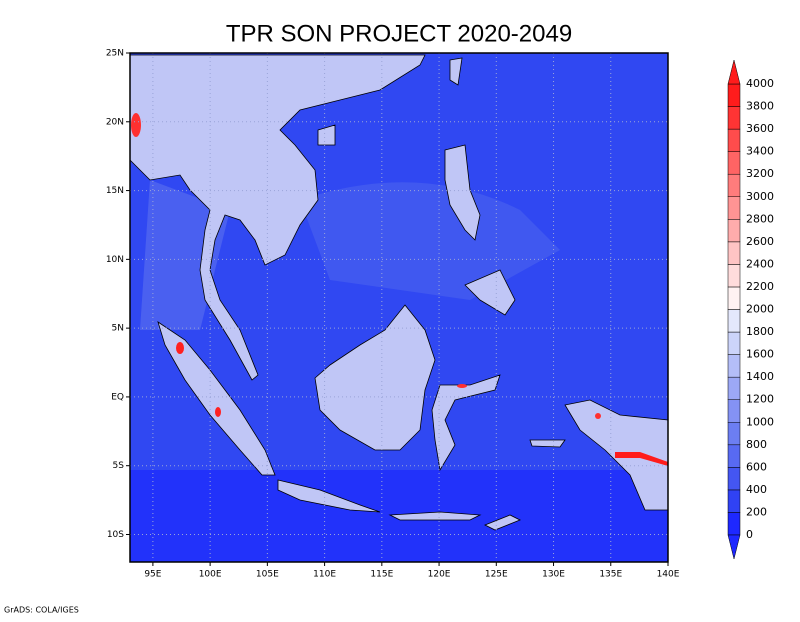 The height and width of the screenshot is (622, 800). I want to click on y-tick-label: 20N, so click(115, 122).